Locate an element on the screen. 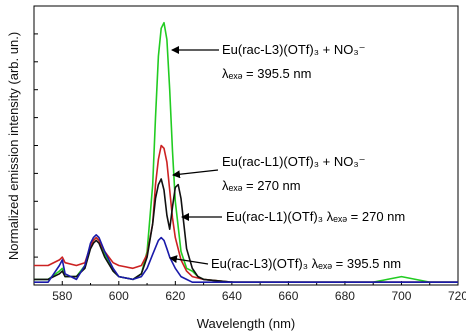 This screenshot has height=335, width=466. series-line is located at coordinates (246, 259).